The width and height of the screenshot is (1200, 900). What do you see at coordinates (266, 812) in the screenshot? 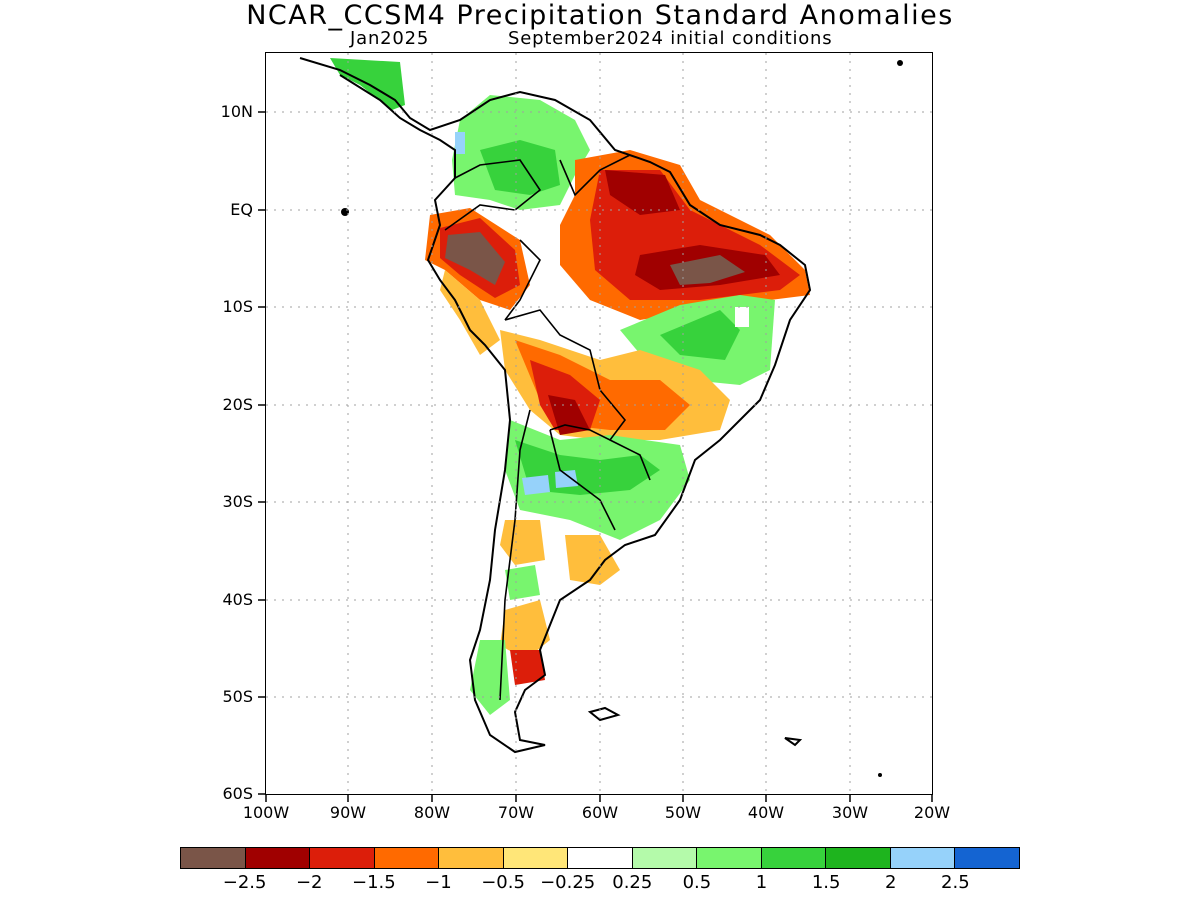
I see `lon-label-100w: 100W` at bounding box center [266, 812].